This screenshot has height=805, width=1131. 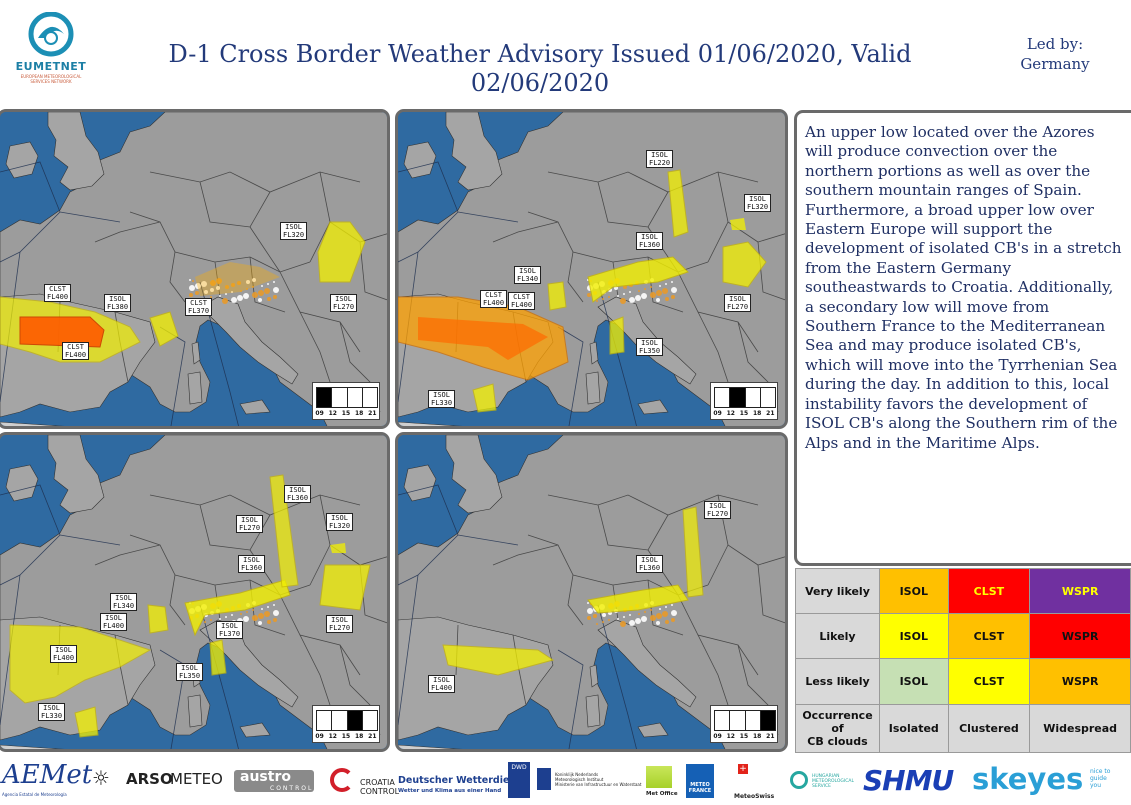 I want to click on legend-likelihood: Very likely, so click(x=837, y=591).